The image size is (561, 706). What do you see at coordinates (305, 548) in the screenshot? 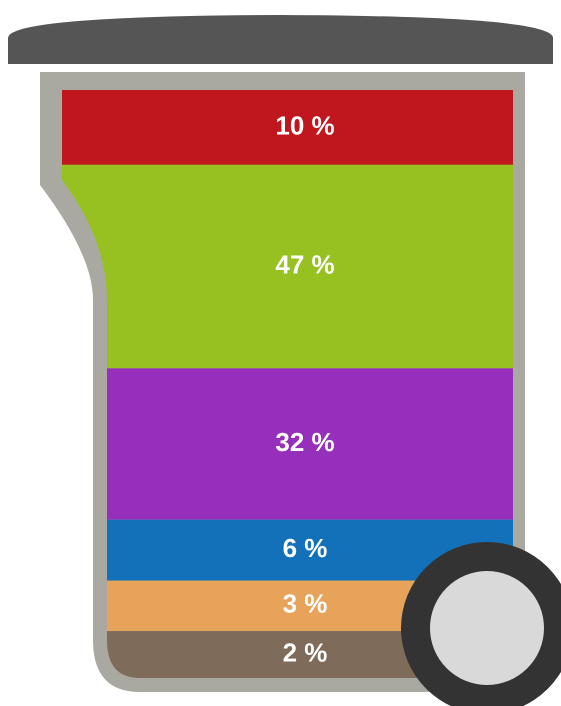
I see `segment-label: 6 %` at bounding box center [305, 548].